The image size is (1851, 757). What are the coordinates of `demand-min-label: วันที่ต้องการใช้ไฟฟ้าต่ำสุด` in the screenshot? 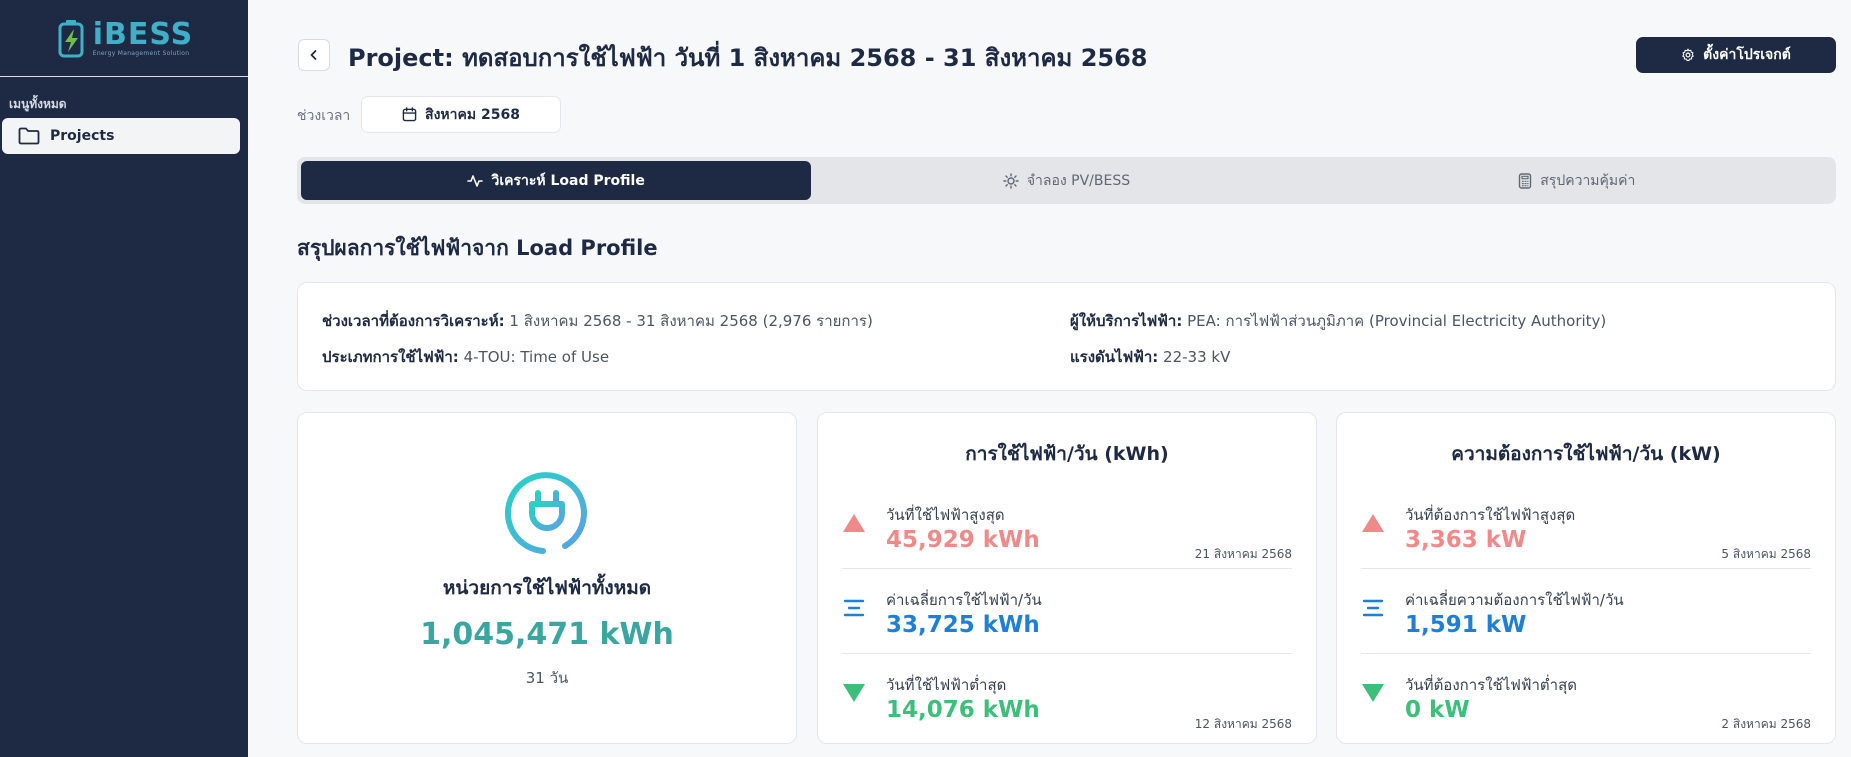 It's located at (1491, 685).